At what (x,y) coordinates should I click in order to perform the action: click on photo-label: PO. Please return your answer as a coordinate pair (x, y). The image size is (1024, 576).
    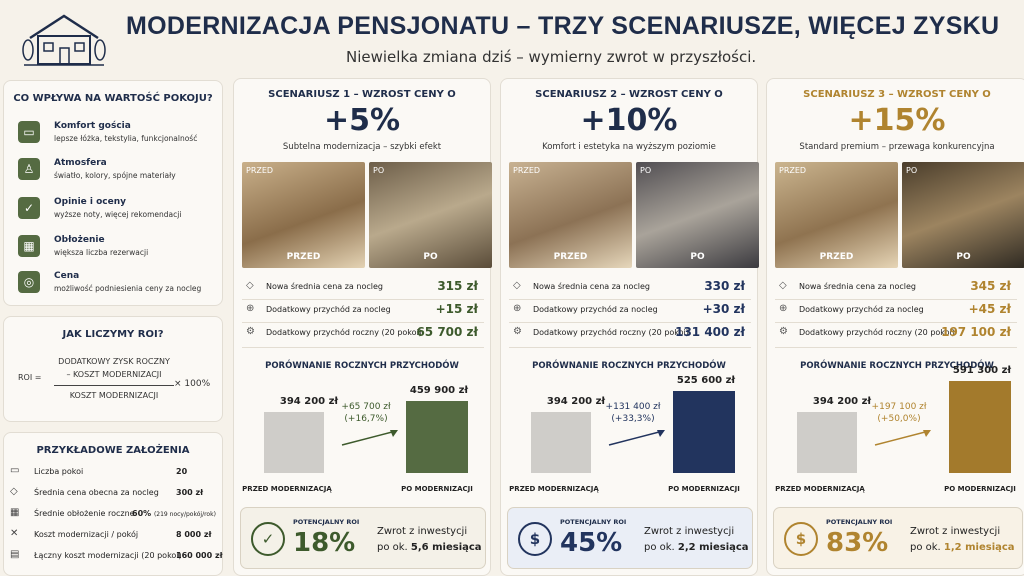
    Looking at the image, I should click on (430, 257).